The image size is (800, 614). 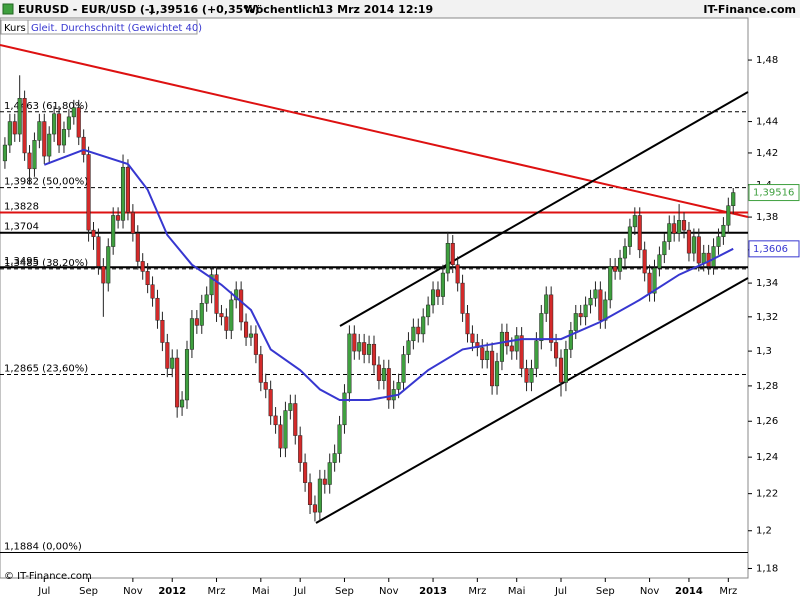 What do you see at coordinates (767, 568) in the screenshot?
I see `y-tick-label: 1,18` at bounding box center [767, 568].